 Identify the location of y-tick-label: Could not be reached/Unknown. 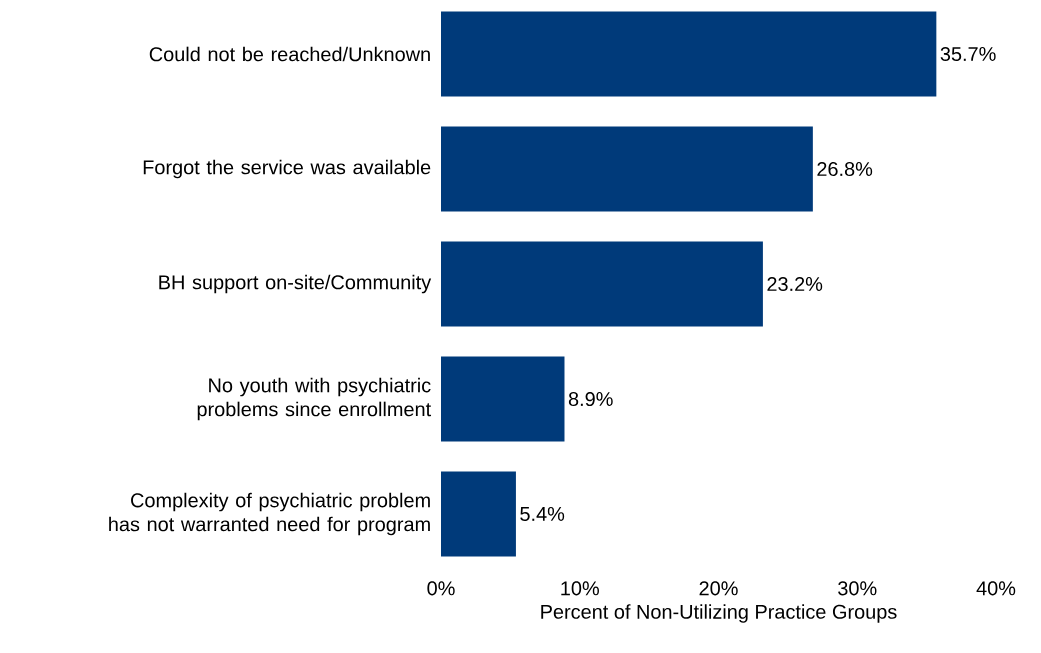
(289, 54).